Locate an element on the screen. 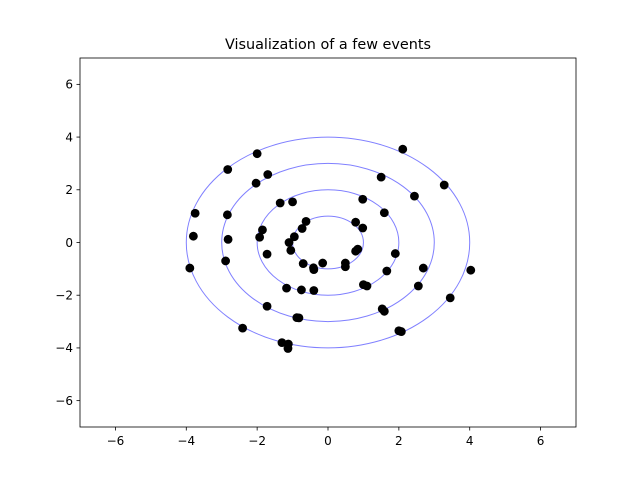 This screenshot has height=480, width=640. x-tick-label: −2 is located at coordinates (257, 441).